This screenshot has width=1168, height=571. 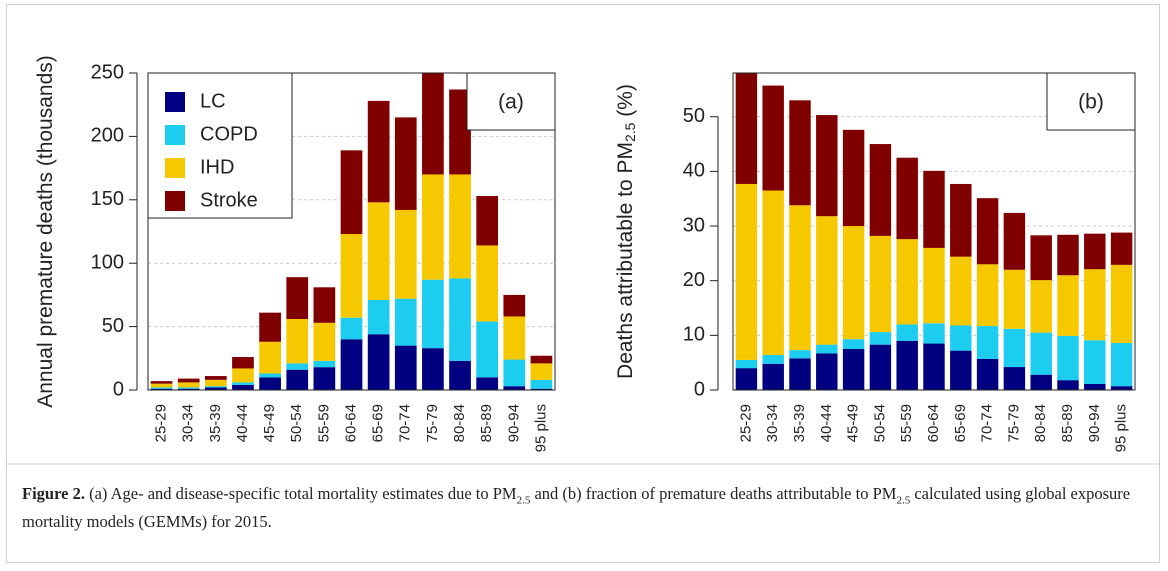 What do you see at coordinates (906, 423) in the screenshot?
I see `x-tick-label: 55-59` at bounding box center [906, 423].